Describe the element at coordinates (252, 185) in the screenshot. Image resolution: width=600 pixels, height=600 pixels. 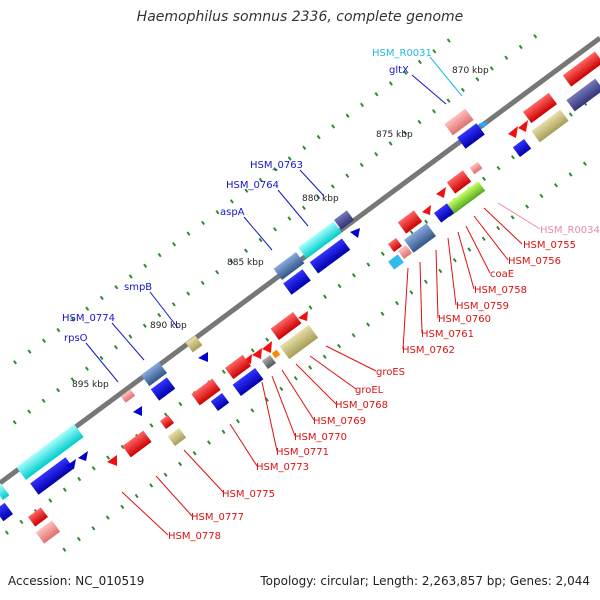
I see `gene-label: HSM_0764` at that location.